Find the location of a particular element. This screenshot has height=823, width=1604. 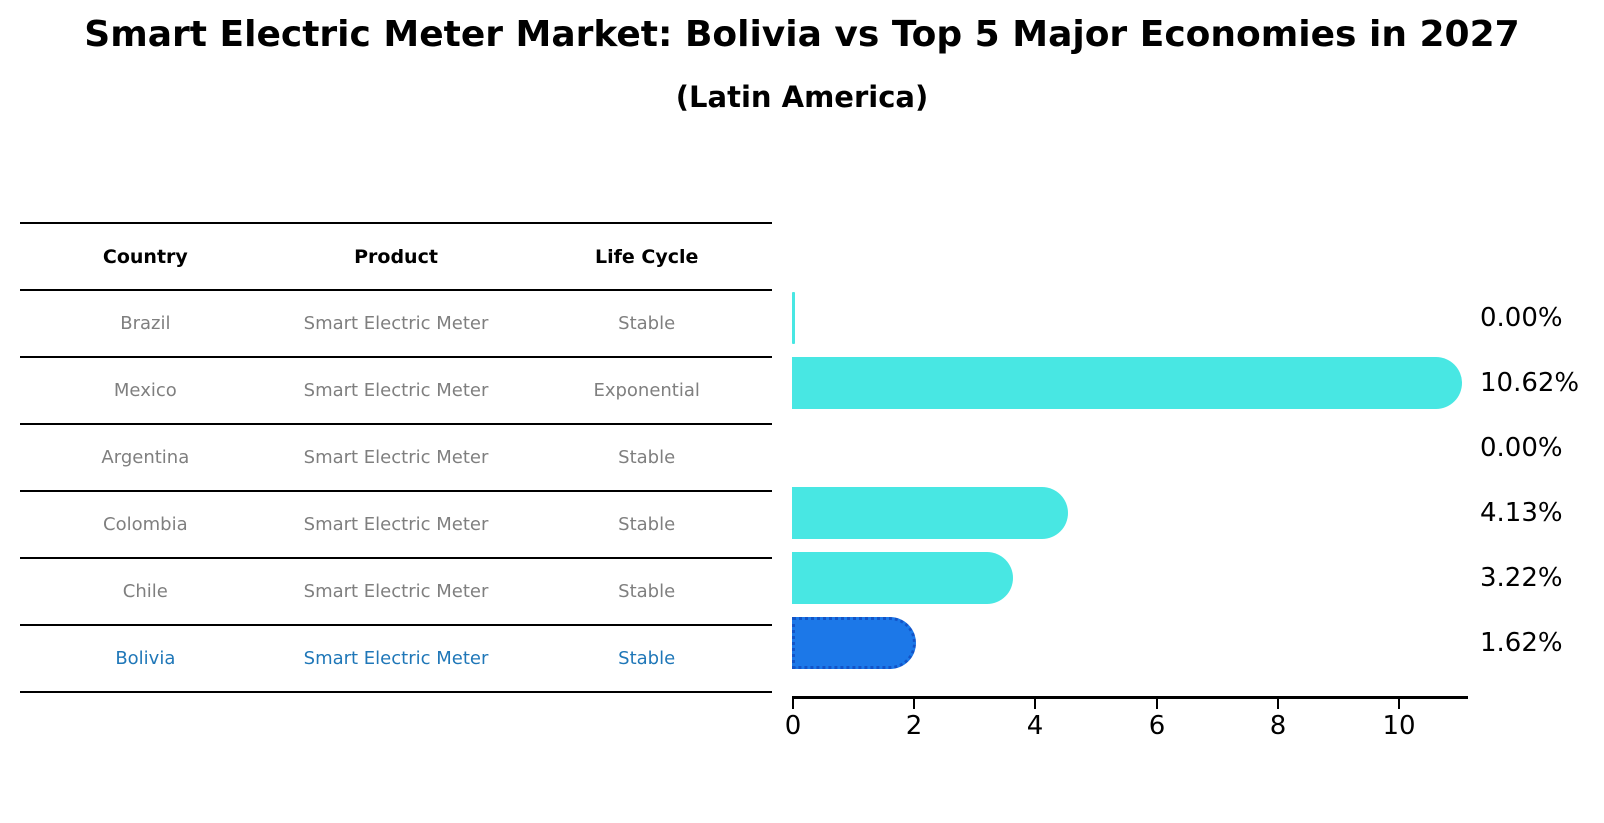

table-row-argentina: Argentina Smart Electric Meter Stable is located at coordinates (396, 458).